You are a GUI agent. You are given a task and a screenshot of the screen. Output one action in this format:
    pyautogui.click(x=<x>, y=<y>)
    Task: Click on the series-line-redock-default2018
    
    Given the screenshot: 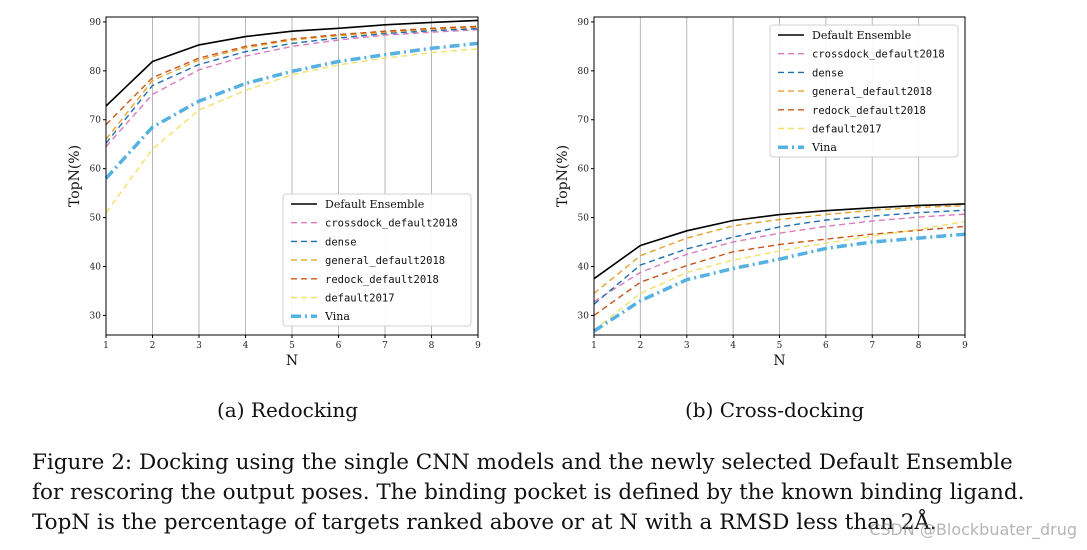 What is the action you would take?
    pyautogui.click(x=292, y=75)
    